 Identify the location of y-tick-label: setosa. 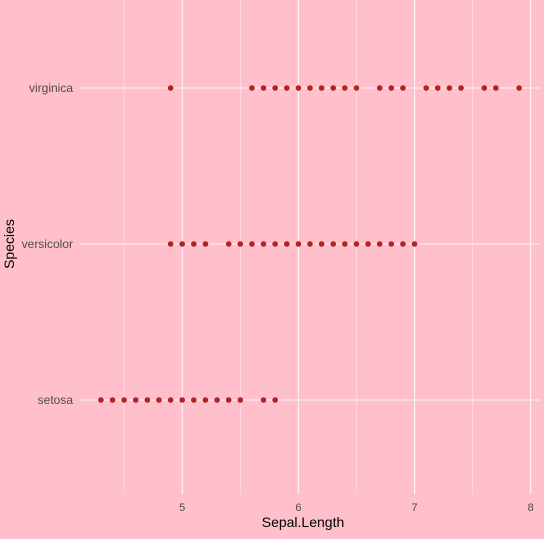
(56, 400).